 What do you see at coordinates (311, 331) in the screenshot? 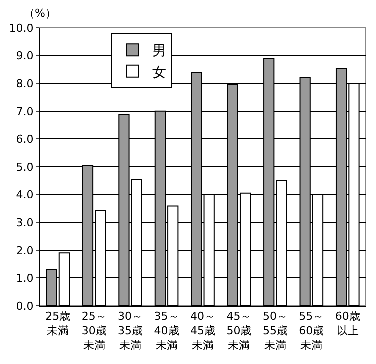
I see `x-tick-label: 55～60歳未満` at bounding box center [311, 331].